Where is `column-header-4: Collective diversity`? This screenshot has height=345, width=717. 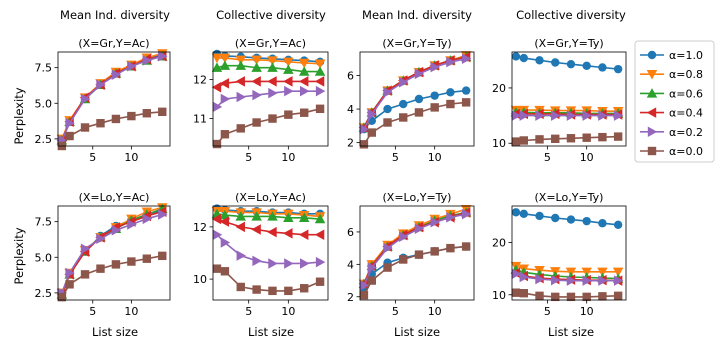 column-header-4: Collective diversity is located at coordinates (571, 15).